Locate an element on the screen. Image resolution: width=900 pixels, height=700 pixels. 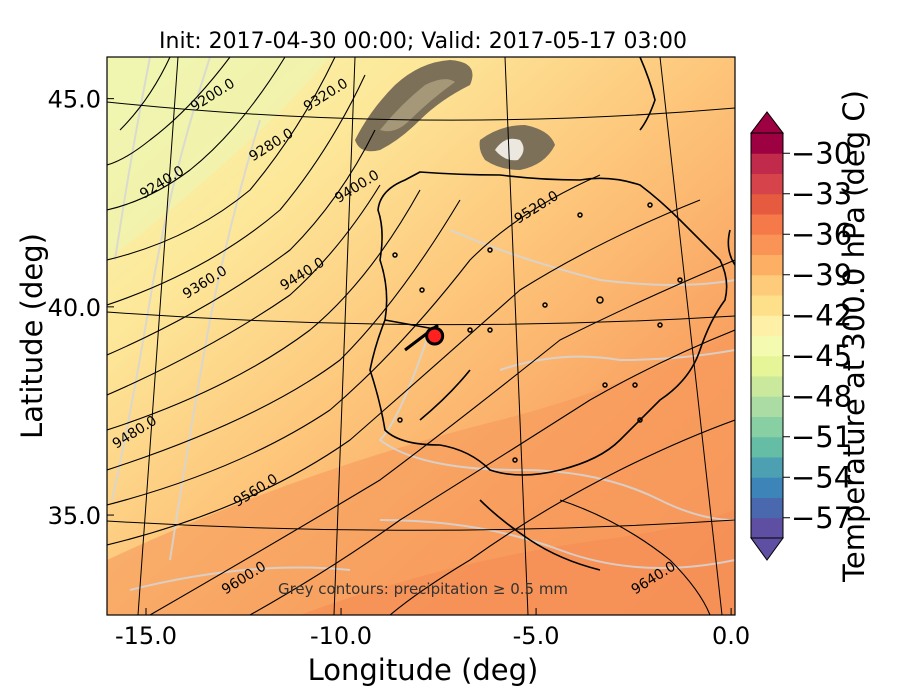
colorbar-tick-label: −42 is located at coordinates (821, 315).